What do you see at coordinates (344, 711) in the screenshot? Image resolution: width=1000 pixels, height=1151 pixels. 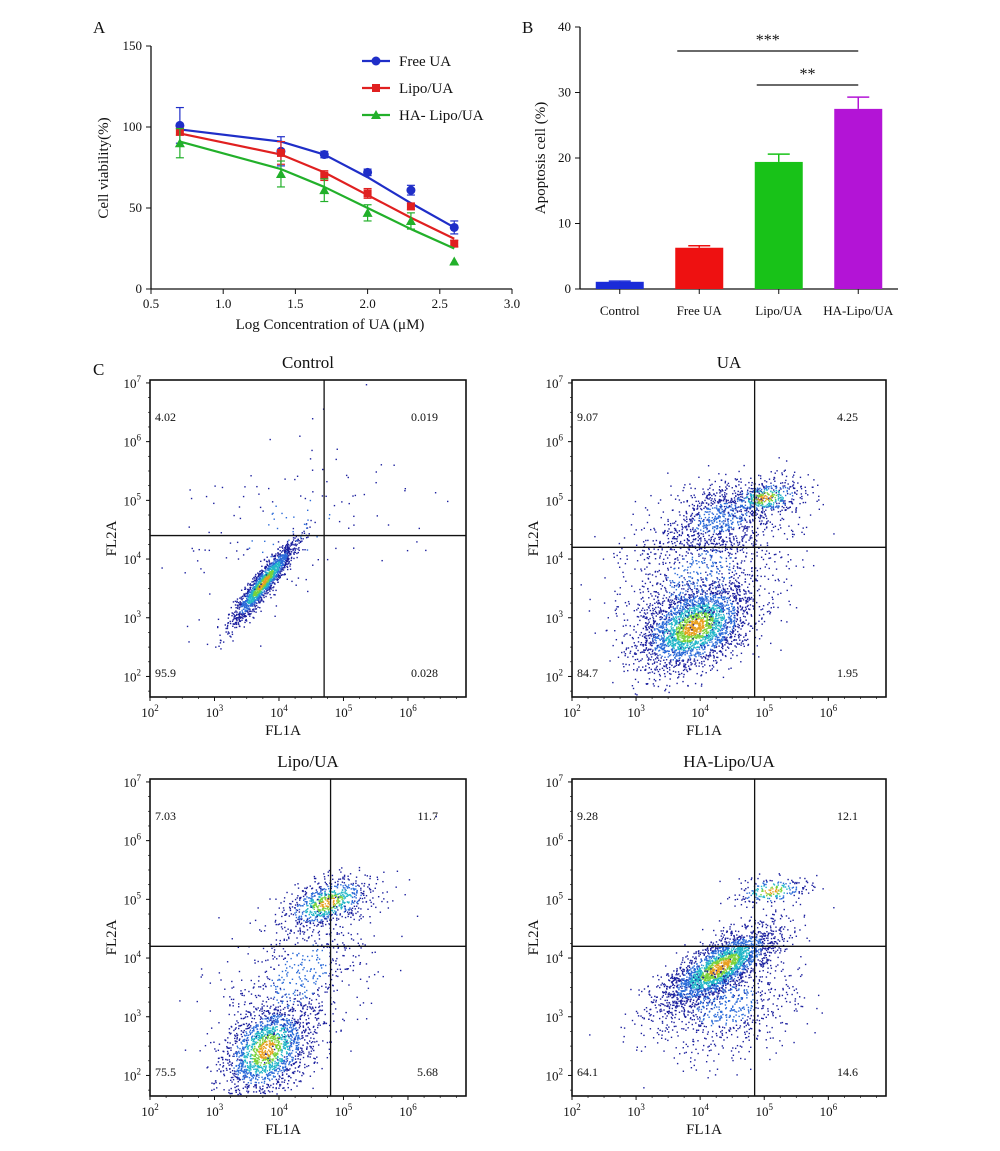 I see `dot-plot-x-tick-label: 105` at bounding box center [344, 711].